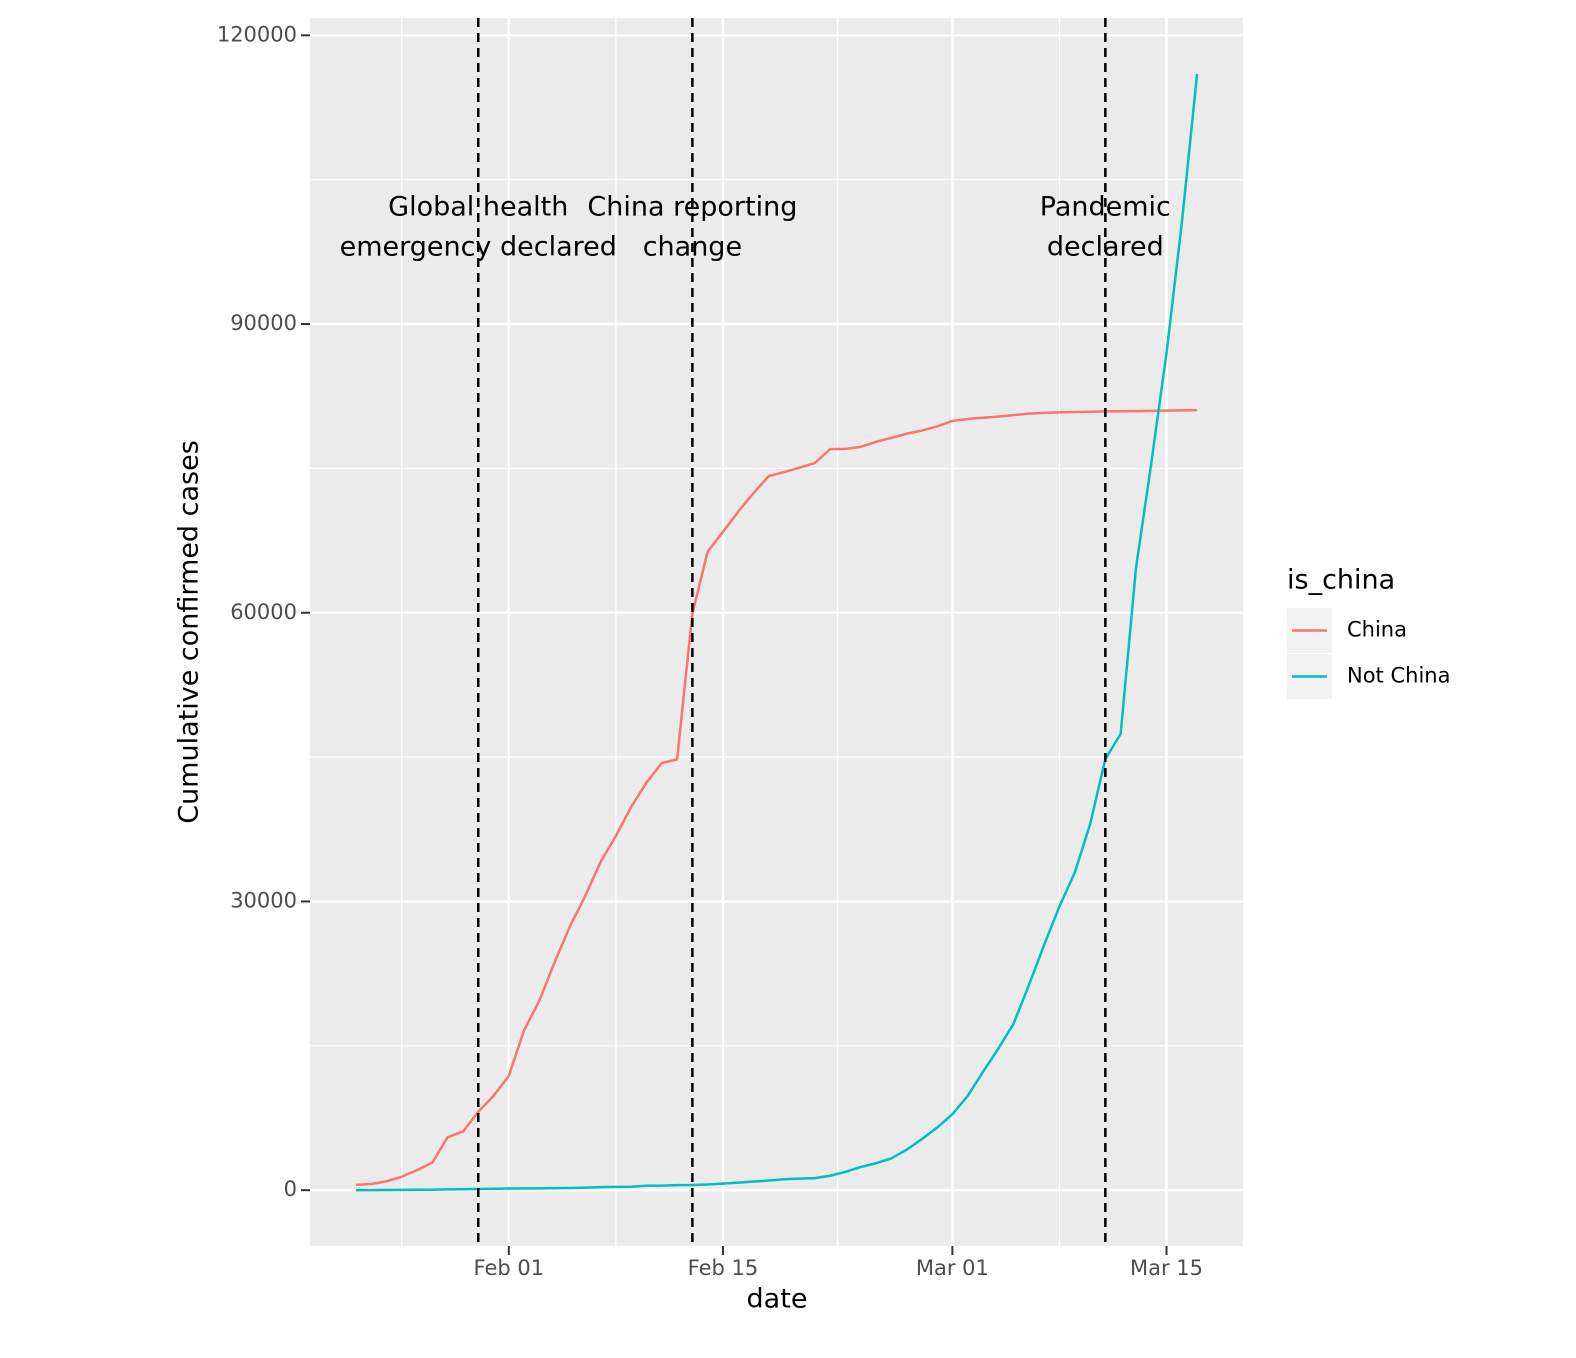 The height and width of the screenshot is (1358, 1576). I want to click on y-tick-label: 90000, so click(263, 323).